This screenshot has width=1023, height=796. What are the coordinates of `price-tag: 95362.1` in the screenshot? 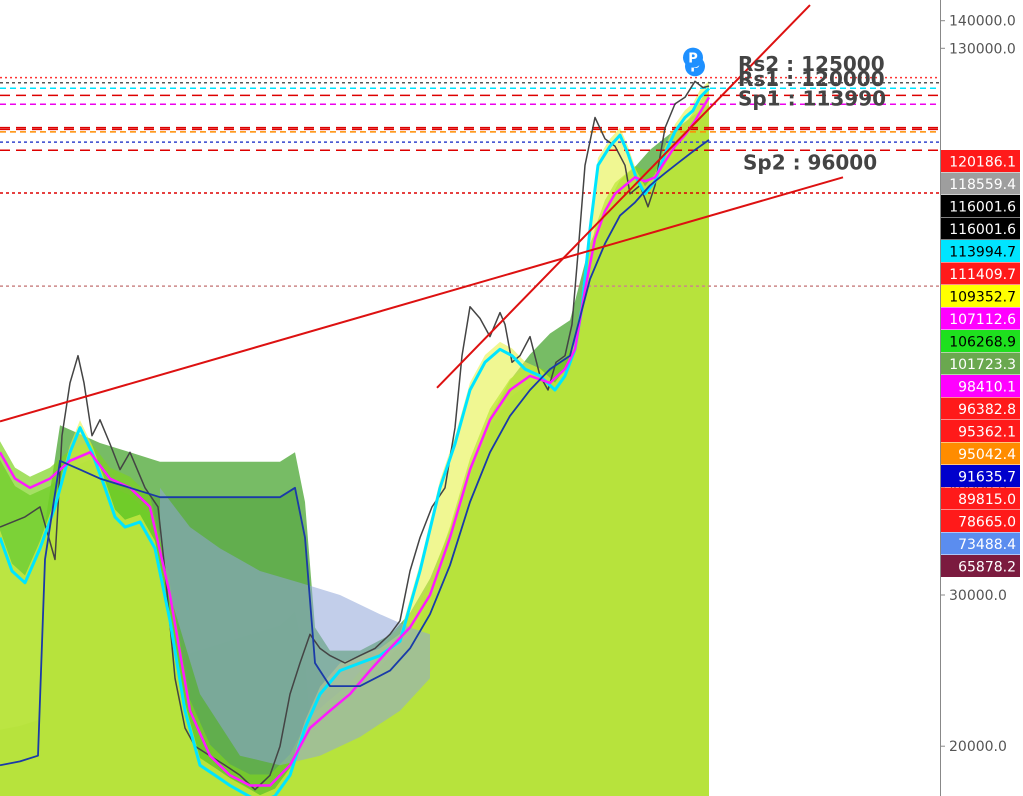 It's located at (980, 431).